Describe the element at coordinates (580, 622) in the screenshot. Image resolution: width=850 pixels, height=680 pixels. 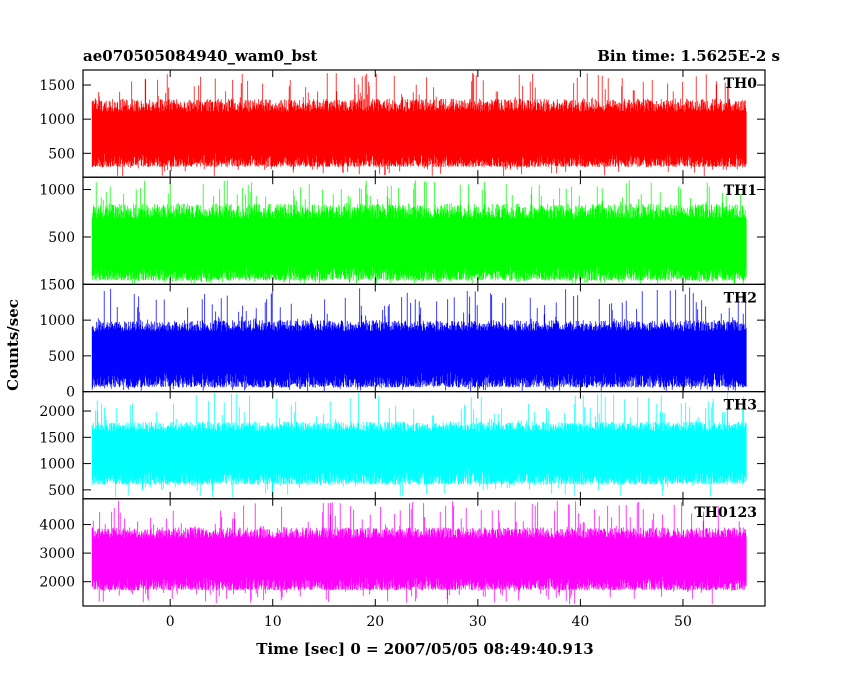
I see `x-tick-label: 40` at that location.